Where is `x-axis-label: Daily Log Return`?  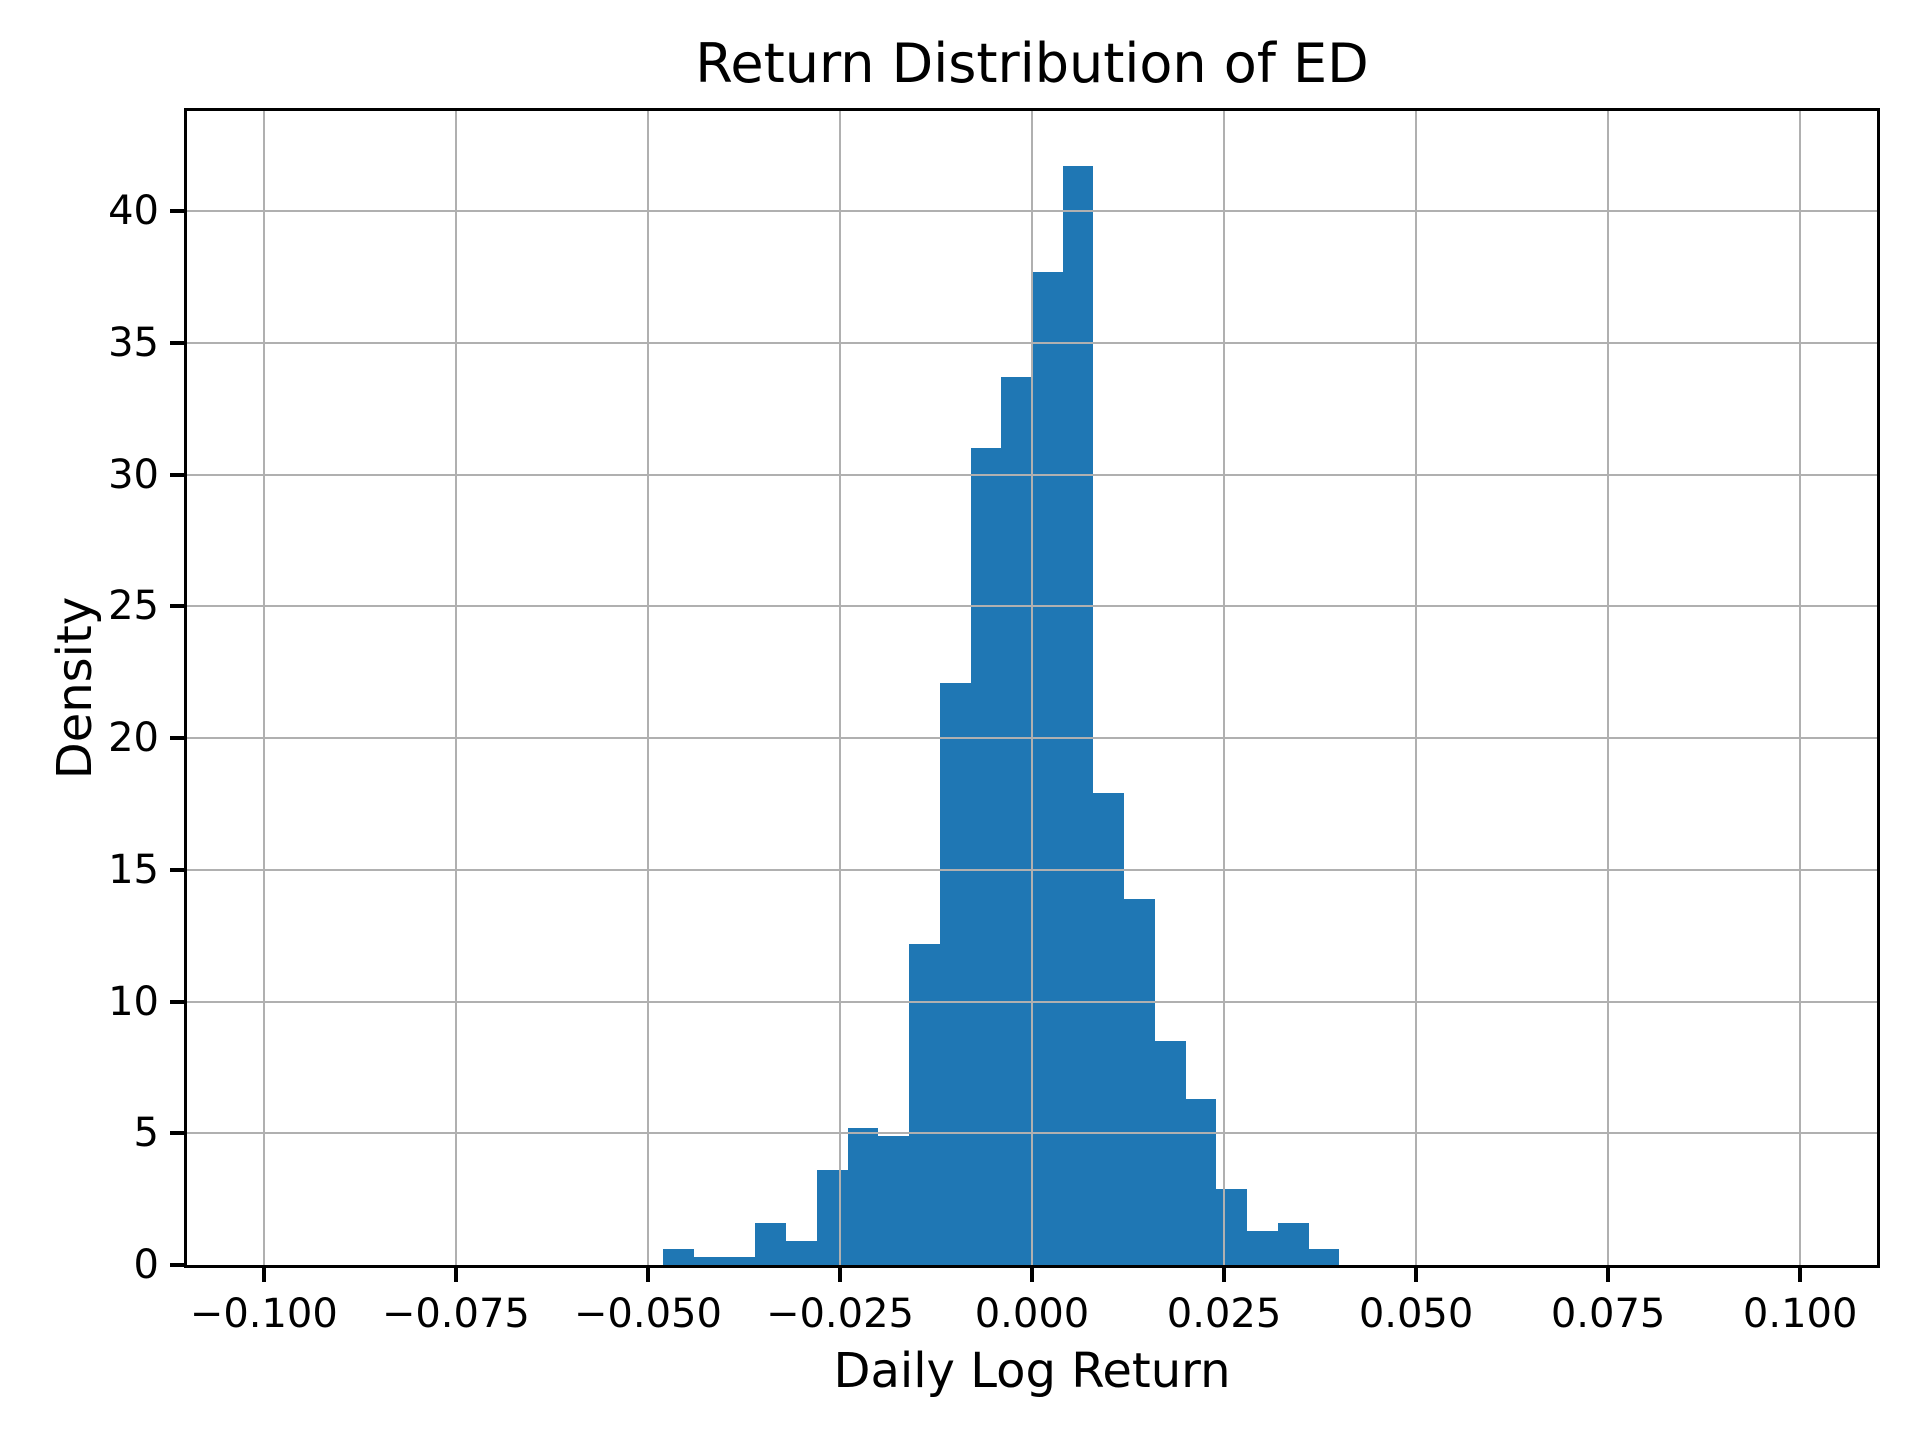 x-axis-label: Daily Log Return is located at coordinates (1032, 1371).